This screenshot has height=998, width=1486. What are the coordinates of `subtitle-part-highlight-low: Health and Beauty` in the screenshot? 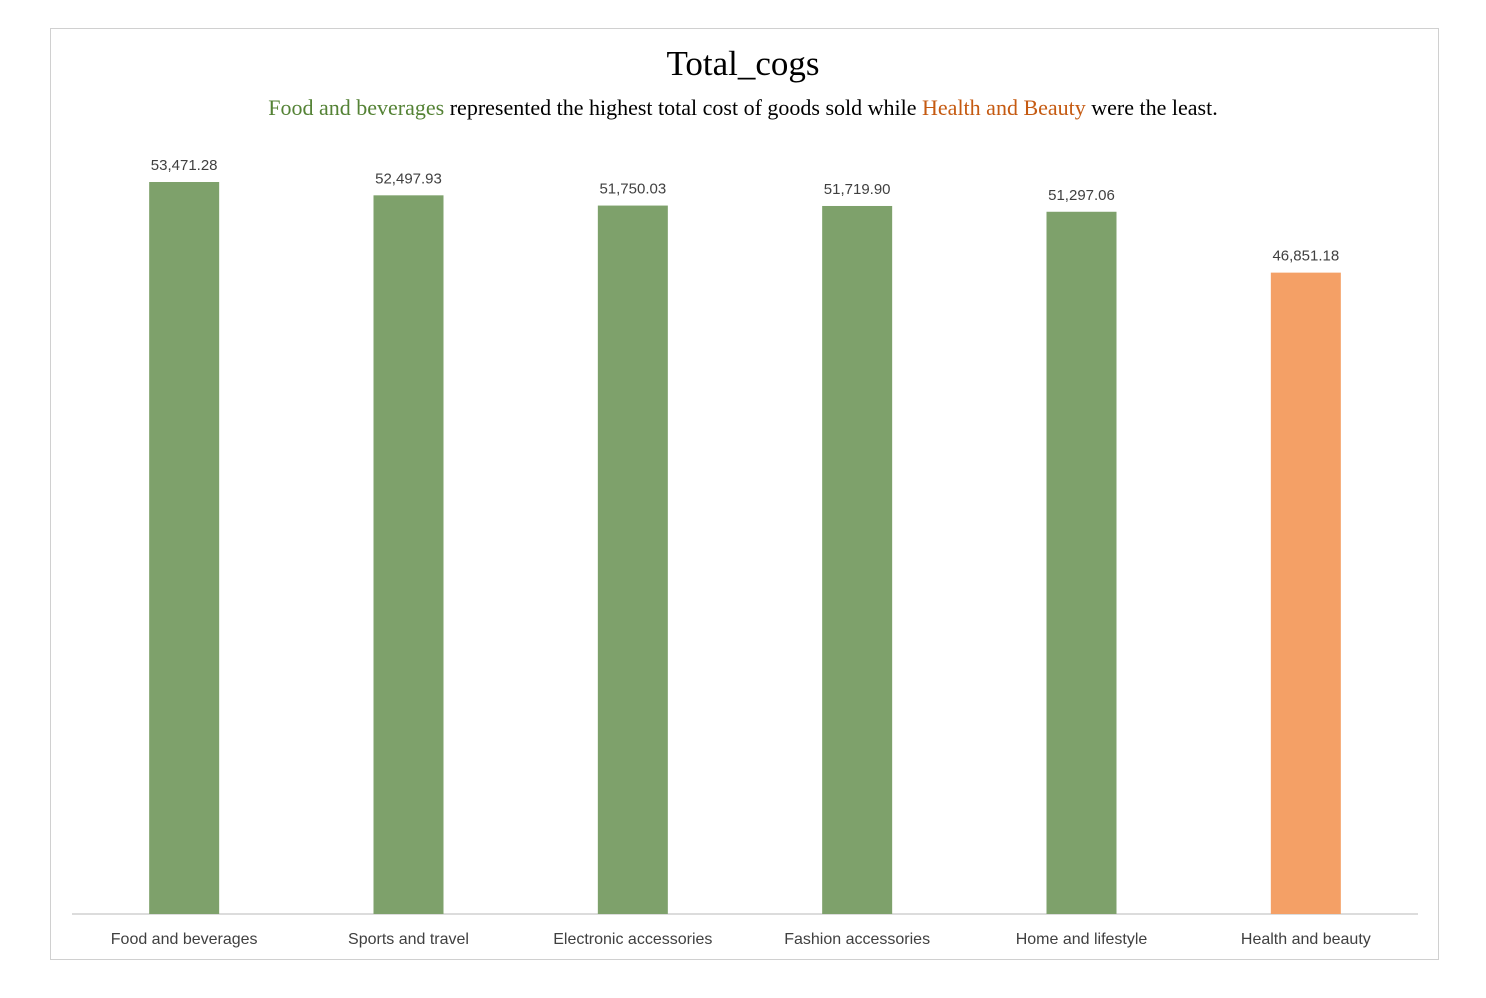 It's located at (1004, 107).